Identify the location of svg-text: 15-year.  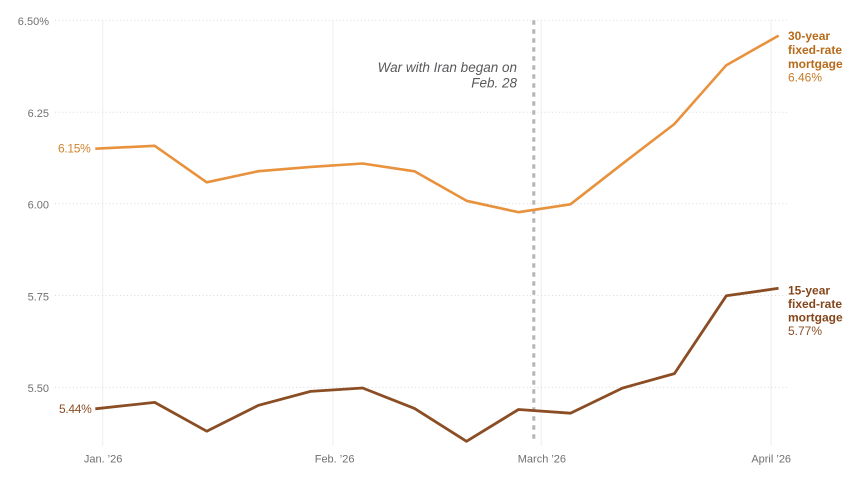
(809, 290).